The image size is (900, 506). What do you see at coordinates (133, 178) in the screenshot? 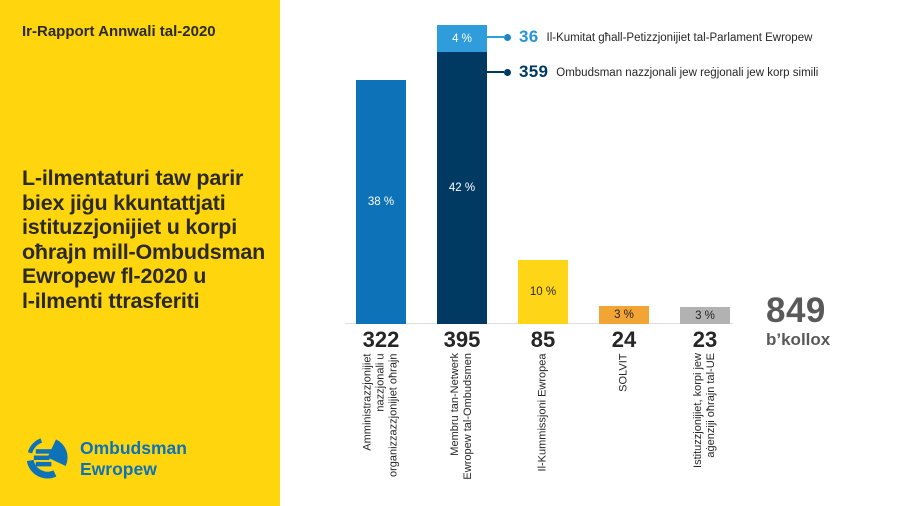
I see `main-heading-line: L-ilmentaturi taw parir` at bounding box center [133, 178].